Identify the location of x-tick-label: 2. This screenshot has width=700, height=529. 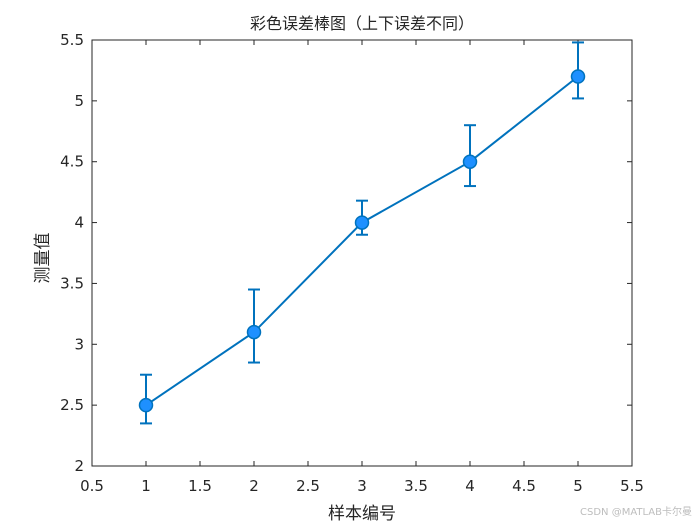
(254, 486).